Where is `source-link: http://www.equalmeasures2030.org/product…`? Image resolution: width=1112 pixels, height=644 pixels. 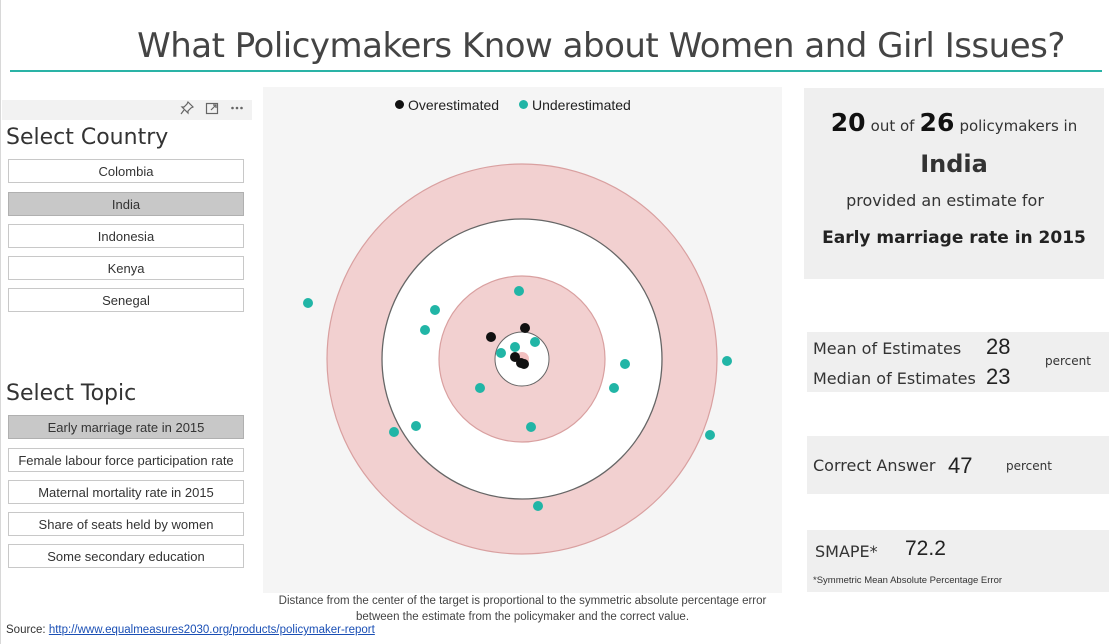 source-link: http://www.equalmeasures2030.org/product… is located at coordinates (211, 630).